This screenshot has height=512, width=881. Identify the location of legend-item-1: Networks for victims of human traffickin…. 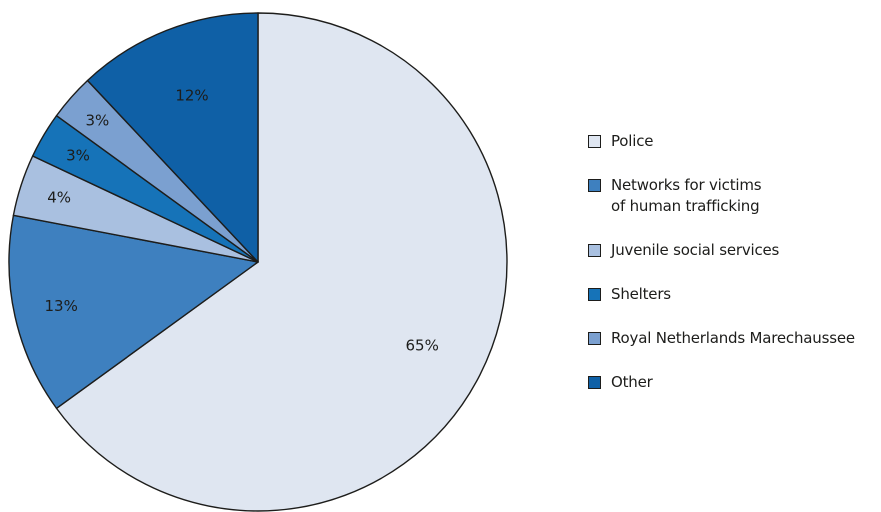
(675, 196).